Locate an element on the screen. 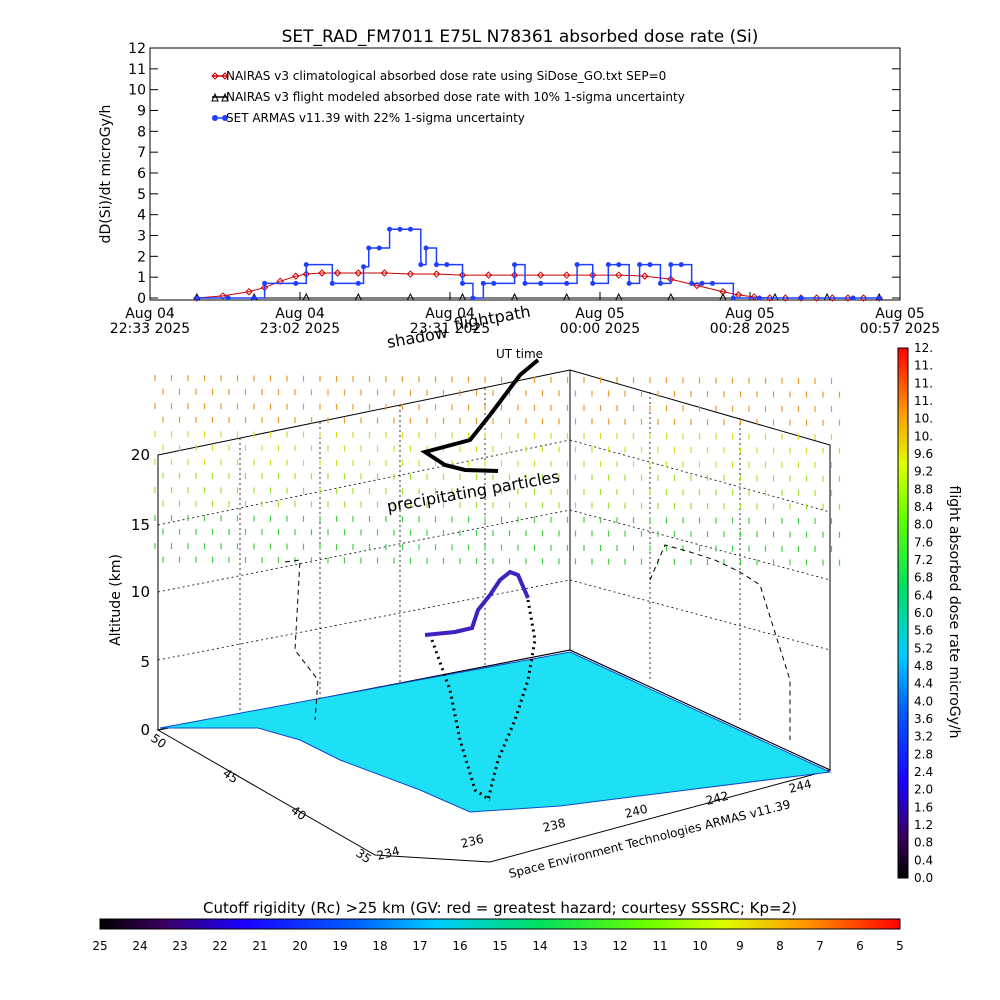 This screenshot has width=1000, height=1000. legend-marker-triangle is located at coordinates (220, 97).